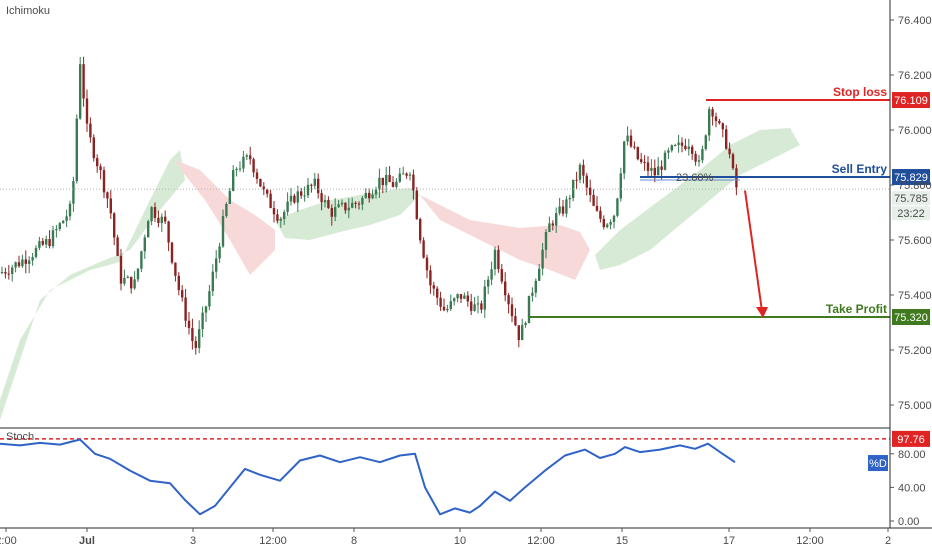 The width and height of the screenshot is (932, 550). Describe the element at coordinates (915, 406) in the screenshot. I see `price-tick-label: 75.000` at that location.